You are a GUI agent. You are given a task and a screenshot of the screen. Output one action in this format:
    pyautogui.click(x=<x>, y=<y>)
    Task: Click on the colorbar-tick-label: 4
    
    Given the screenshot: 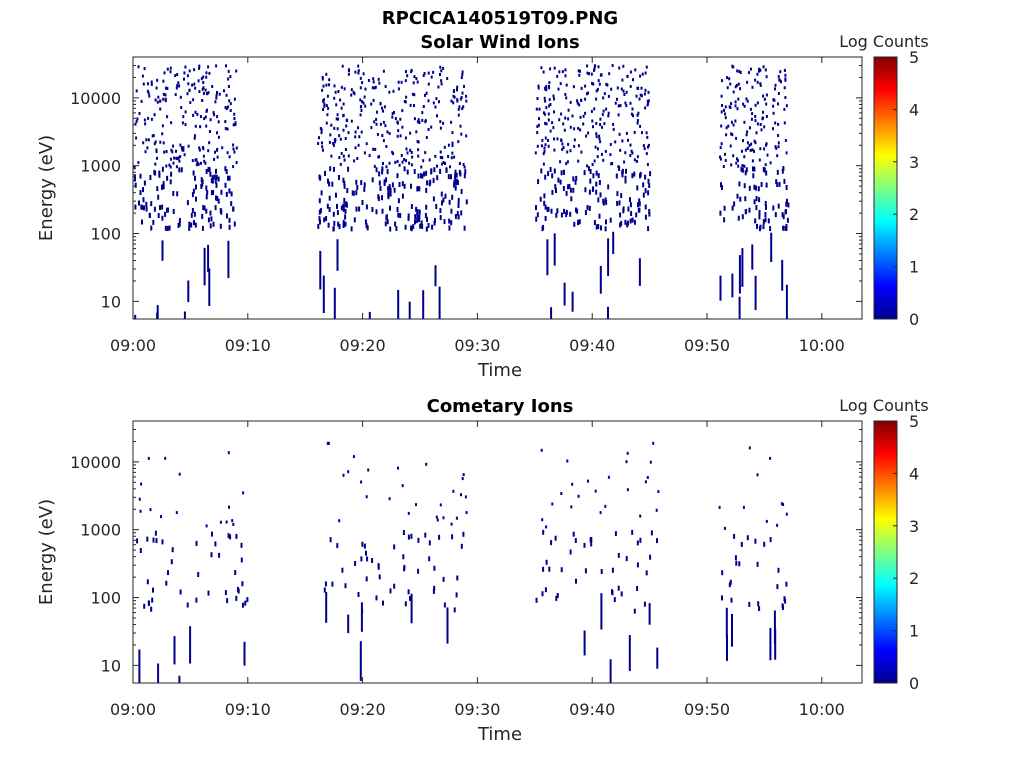 What is the action you would take?
    pyautogui.click(x=914, y=473)
    